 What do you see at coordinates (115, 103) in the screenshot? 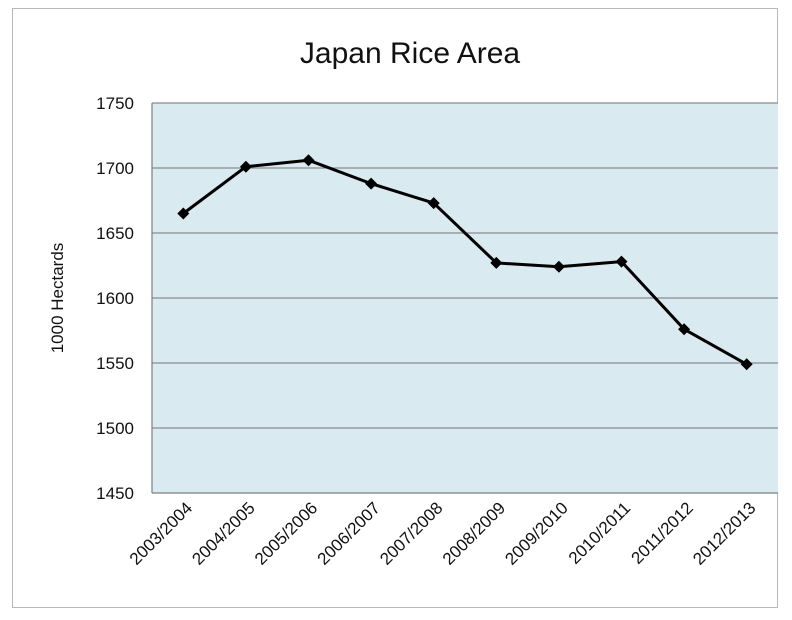
I see `y-tick-label: 1750` at bounding box center [115, 103].